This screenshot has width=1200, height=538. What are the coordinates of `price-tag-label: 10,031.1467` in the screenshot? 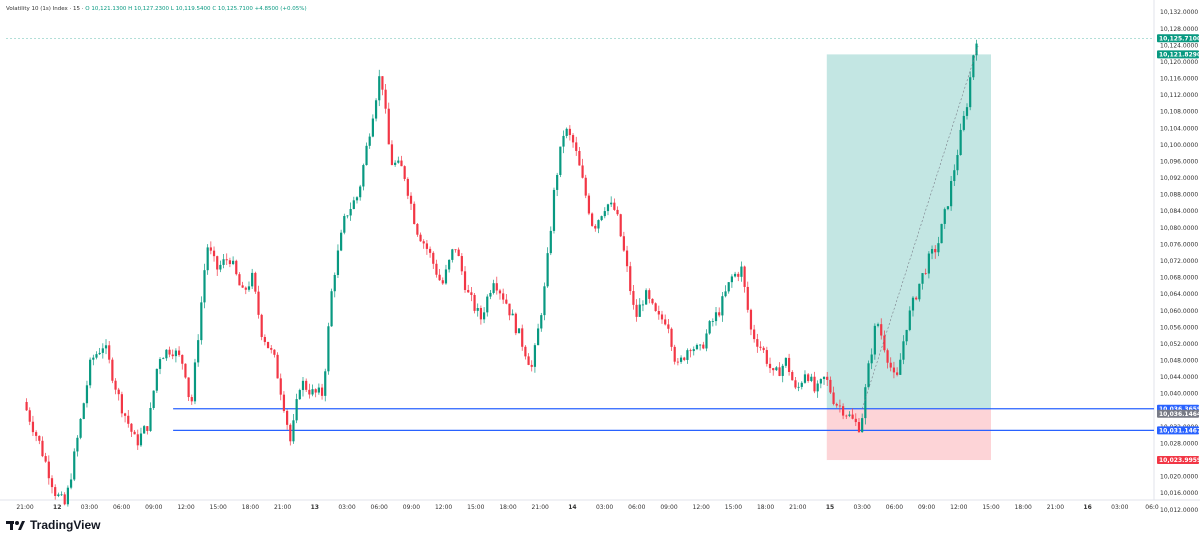 It's located at (1179, 430).